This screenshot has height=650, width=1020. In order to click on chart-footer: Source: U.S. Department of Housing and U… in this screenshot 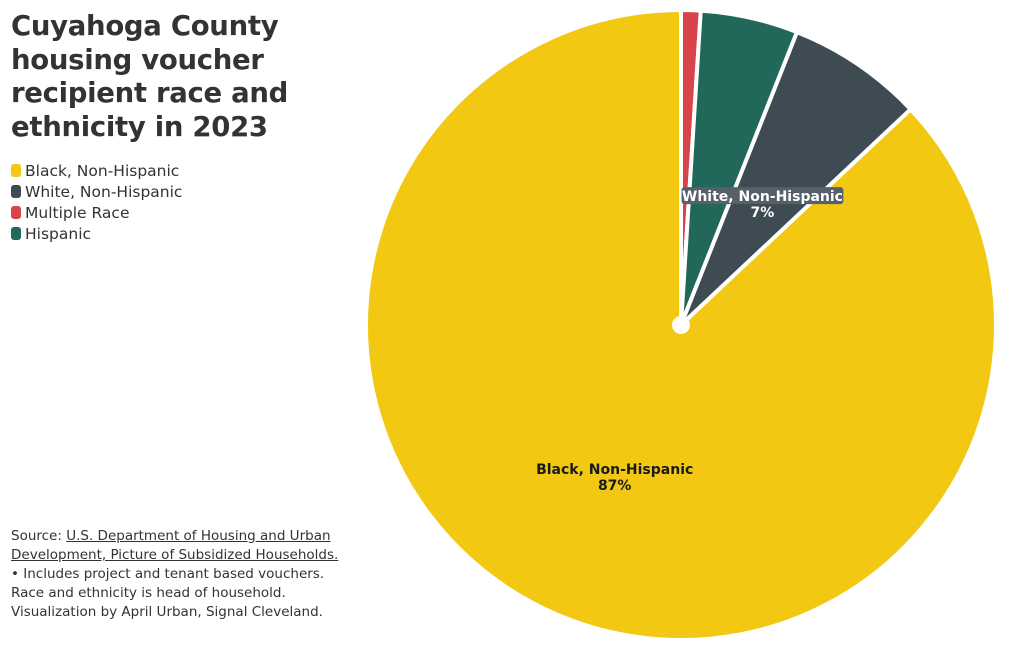, I will do `click(177, 574)`.